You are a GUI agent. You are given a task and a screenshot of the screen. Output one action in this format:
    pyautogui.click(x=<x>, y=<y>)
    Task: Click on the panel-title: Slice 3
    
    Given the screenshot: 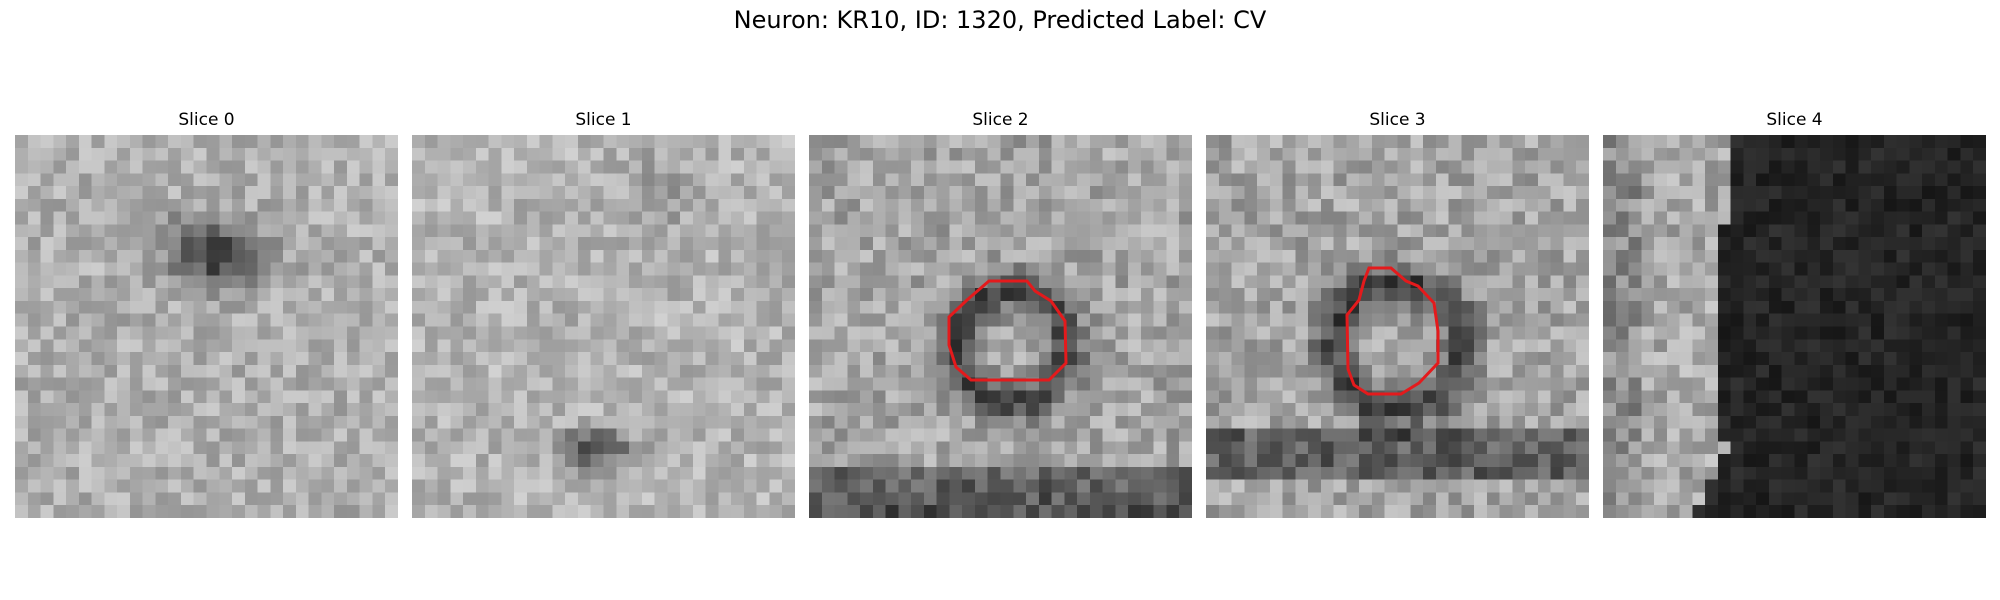 What is the action you would take?
    pyautogui.click(x=1397, y=120)
    